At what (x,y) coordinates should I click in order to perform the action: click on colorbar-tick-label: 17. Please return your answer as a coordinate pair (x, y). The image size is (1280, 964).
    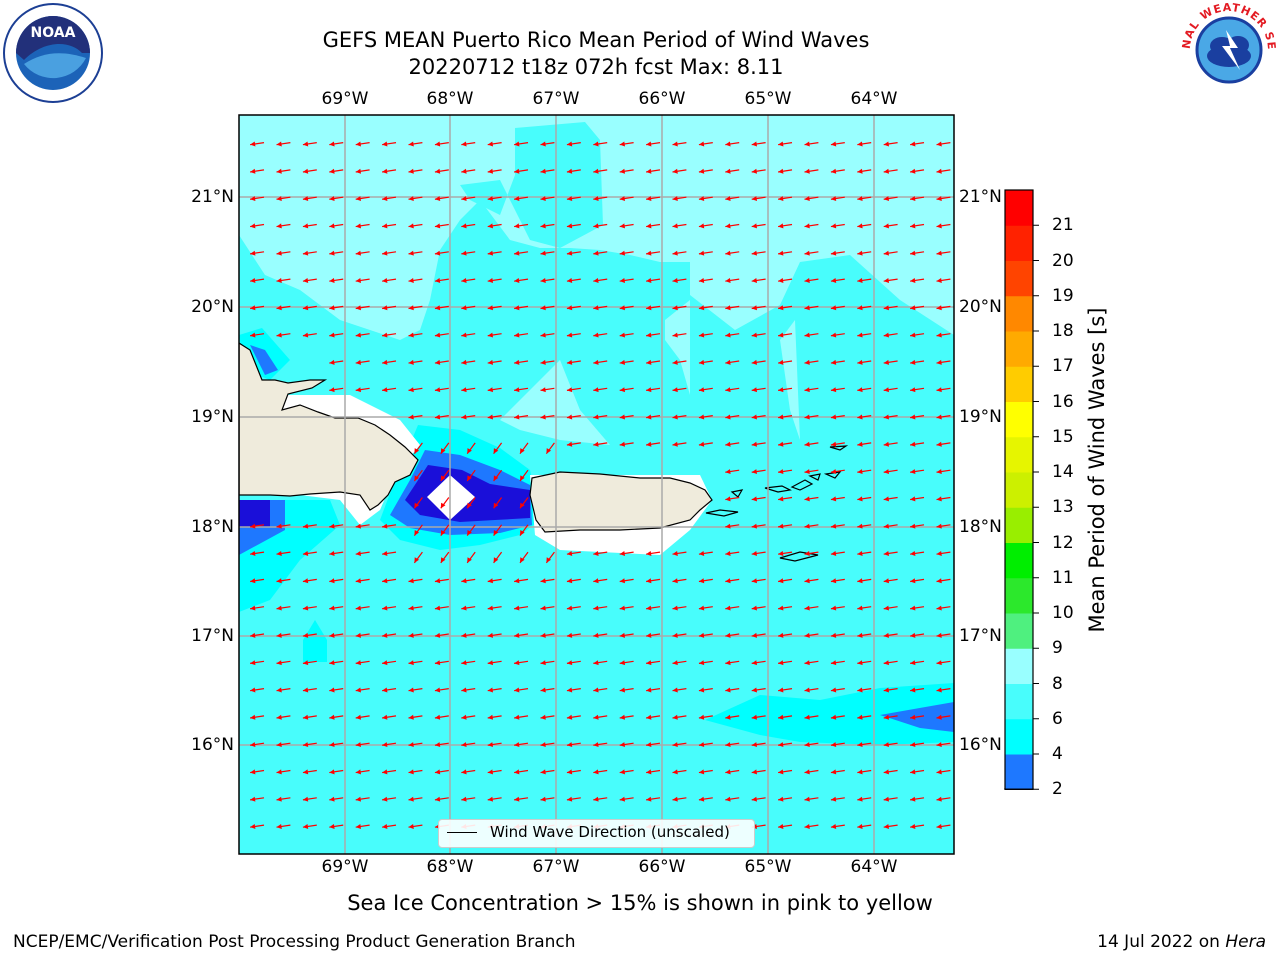
    Looking at the image, I should click on (1063, 366).